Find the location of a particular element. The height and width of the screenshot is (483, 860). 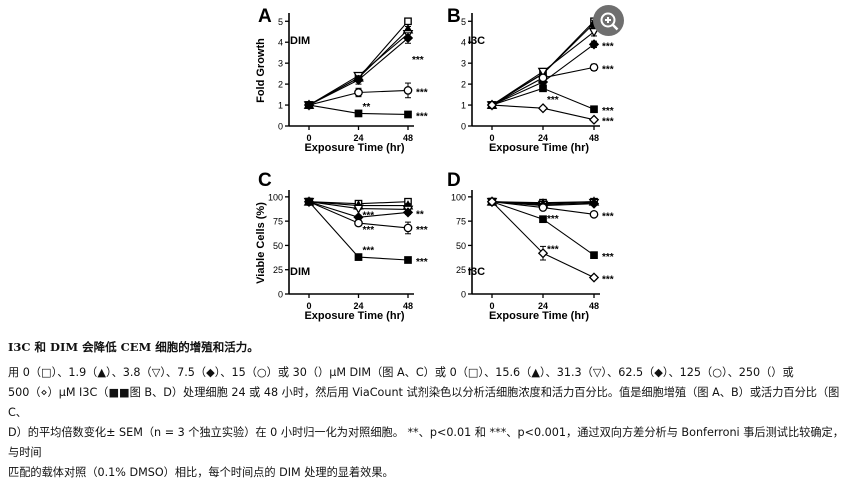

zoom-in-icon is located at coordinates (609, 21).